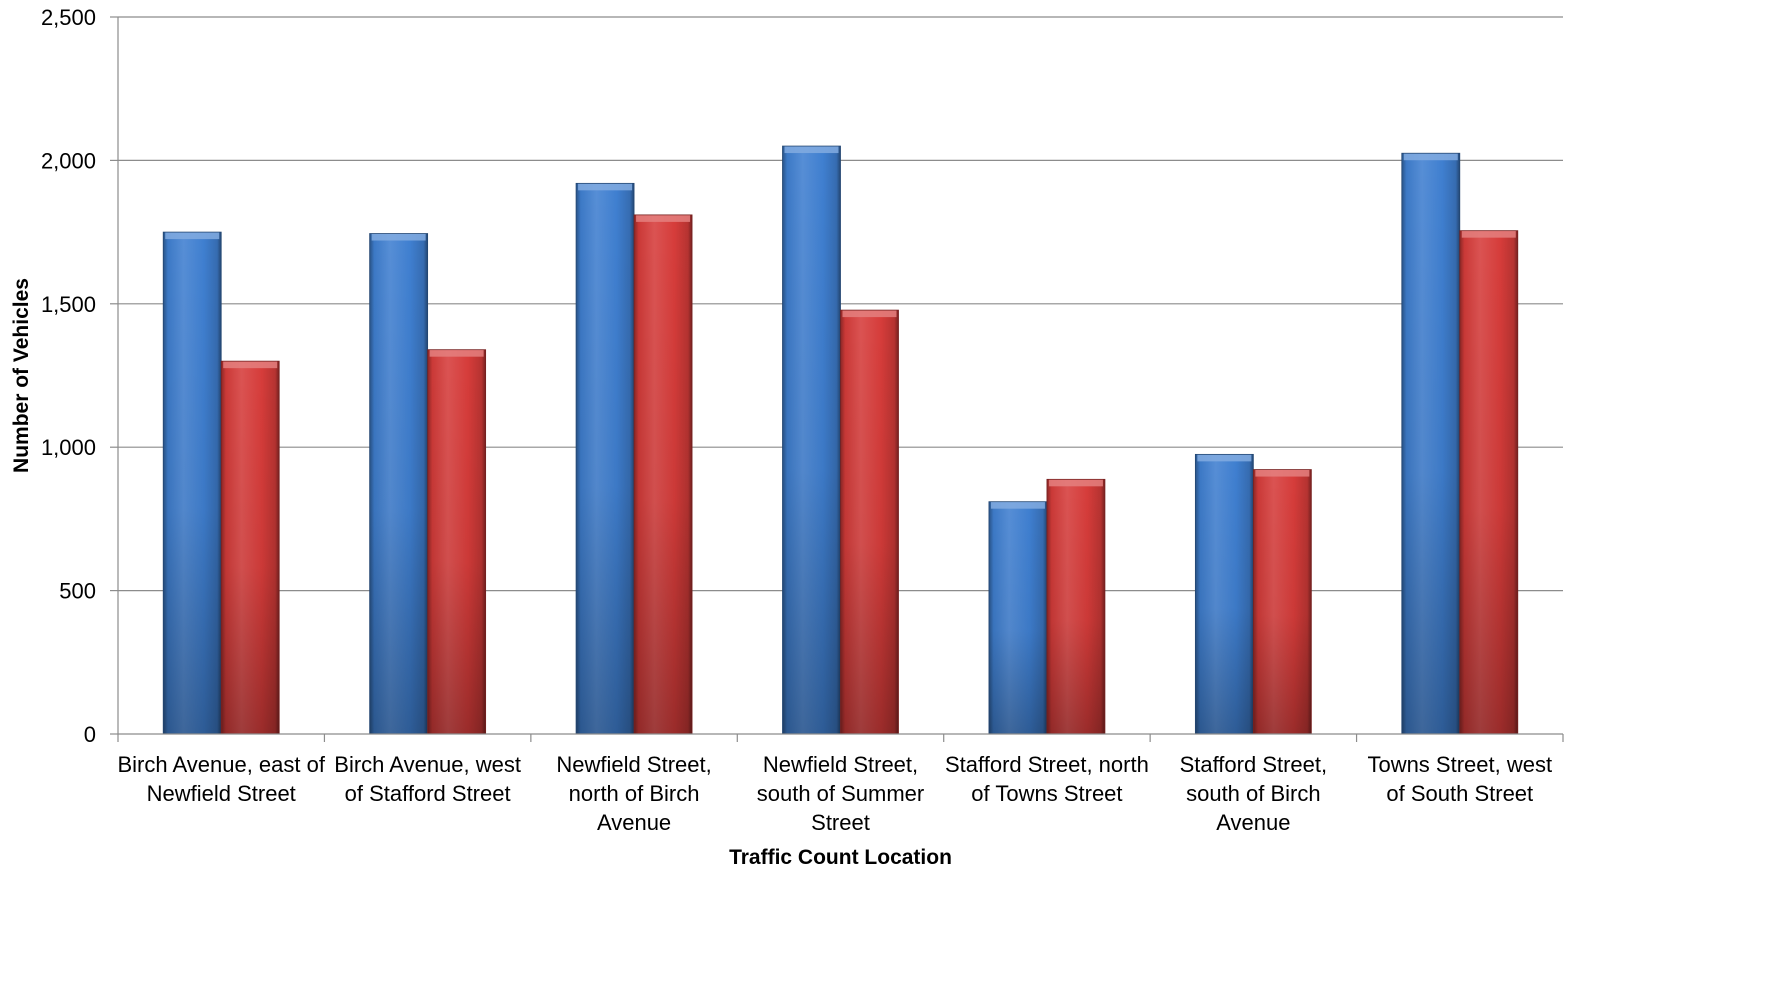 The image size is (1769, 981). Describe the element at coordinates (427, 779) in the screenshot. I see `x-category-label: Birch Avenue, west of Stafford Street` at that location.